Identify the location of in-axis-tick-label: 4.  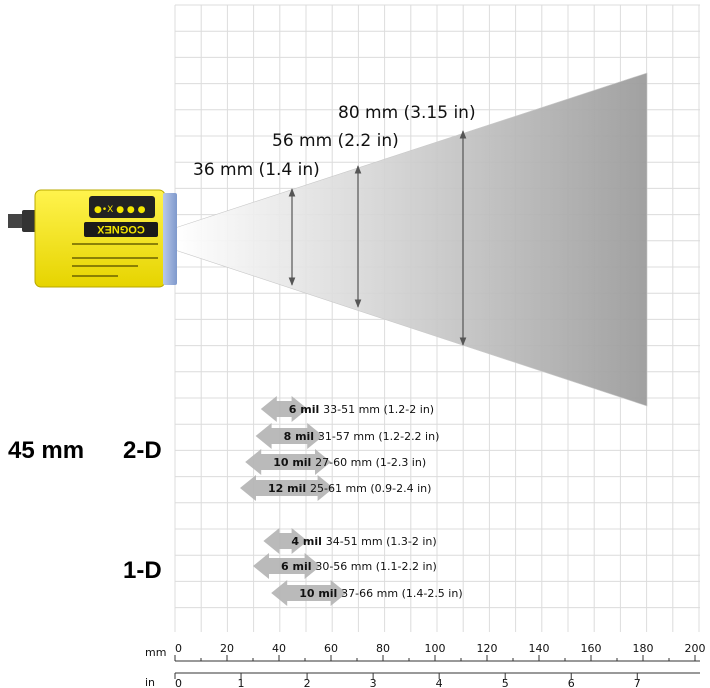
(439, 682).